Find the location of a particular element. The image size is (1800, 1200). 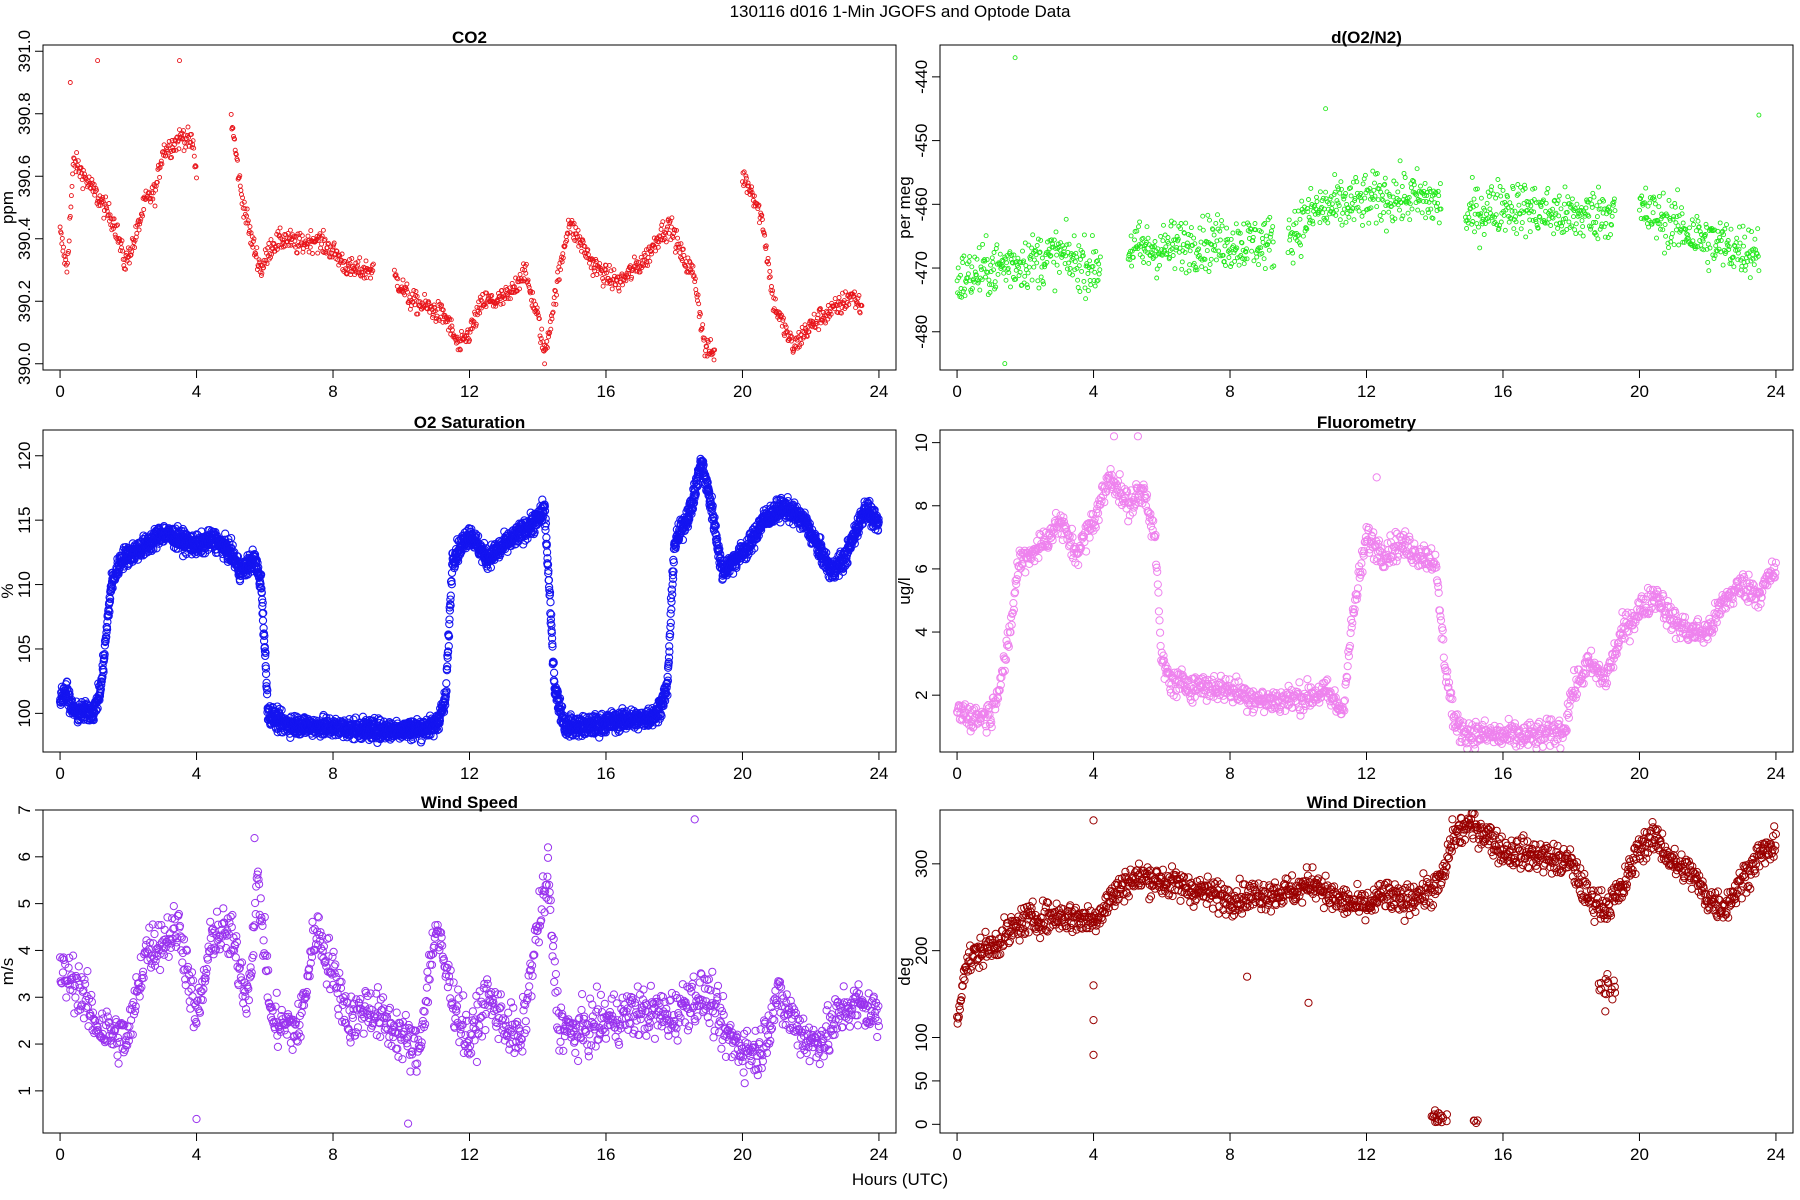

x-axis: 0 4 8 12 16 20 24 is located at coordinates (1368, 385).